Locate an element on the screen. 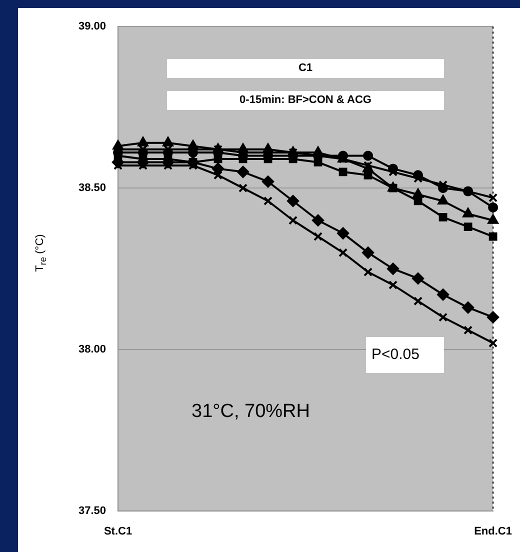 This screenshot has height=552, width=520. y-tick-label: 38.50 is located at coordinates (92, 188).